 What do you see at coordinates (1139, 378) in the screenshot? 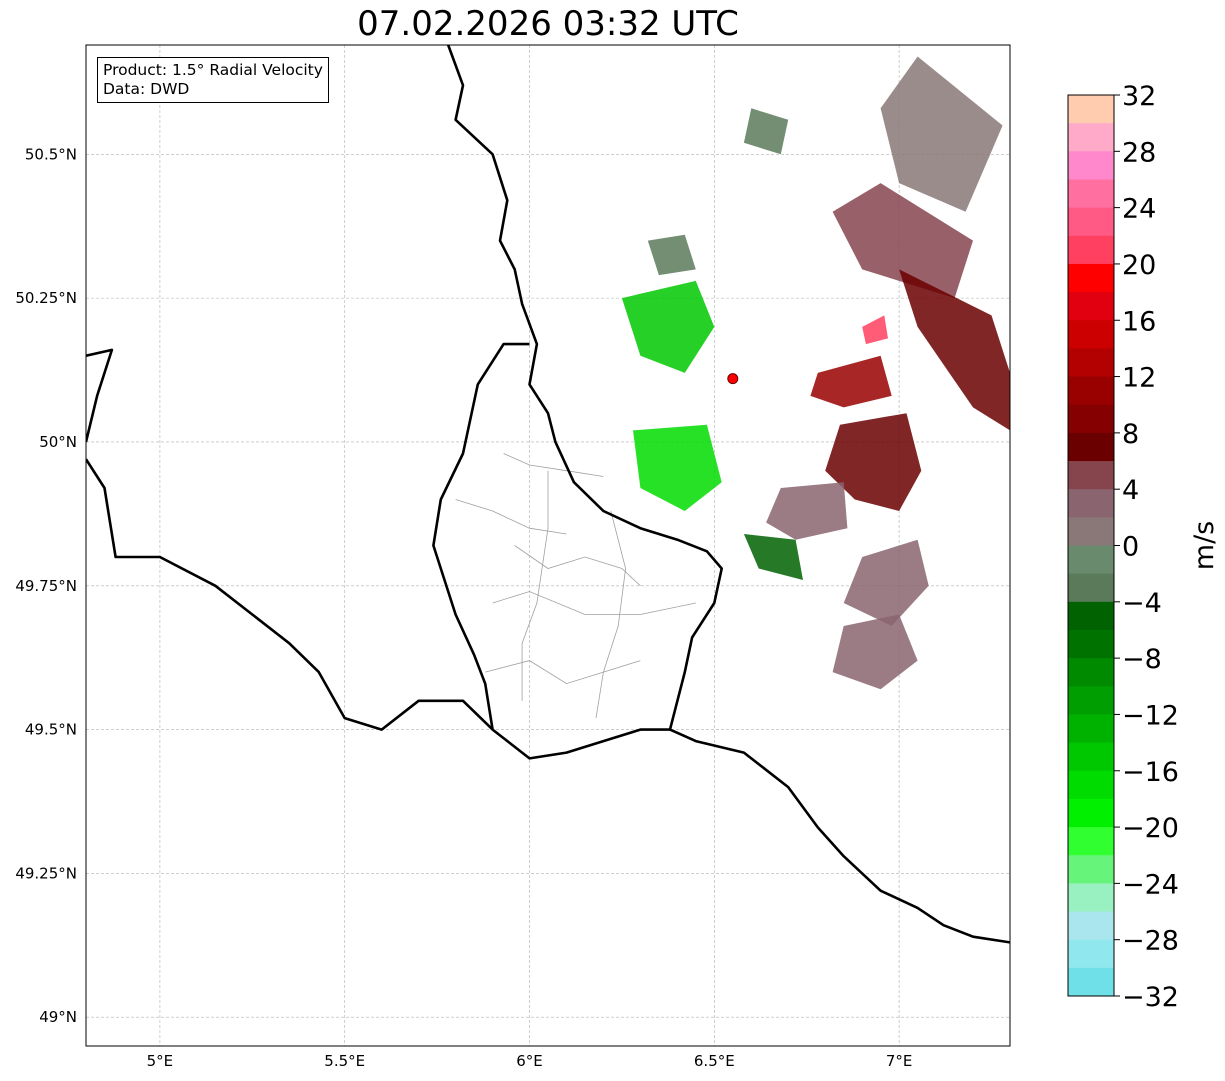
I see `colorbar-tick-label: 12` at bounding box center [1139, 378].